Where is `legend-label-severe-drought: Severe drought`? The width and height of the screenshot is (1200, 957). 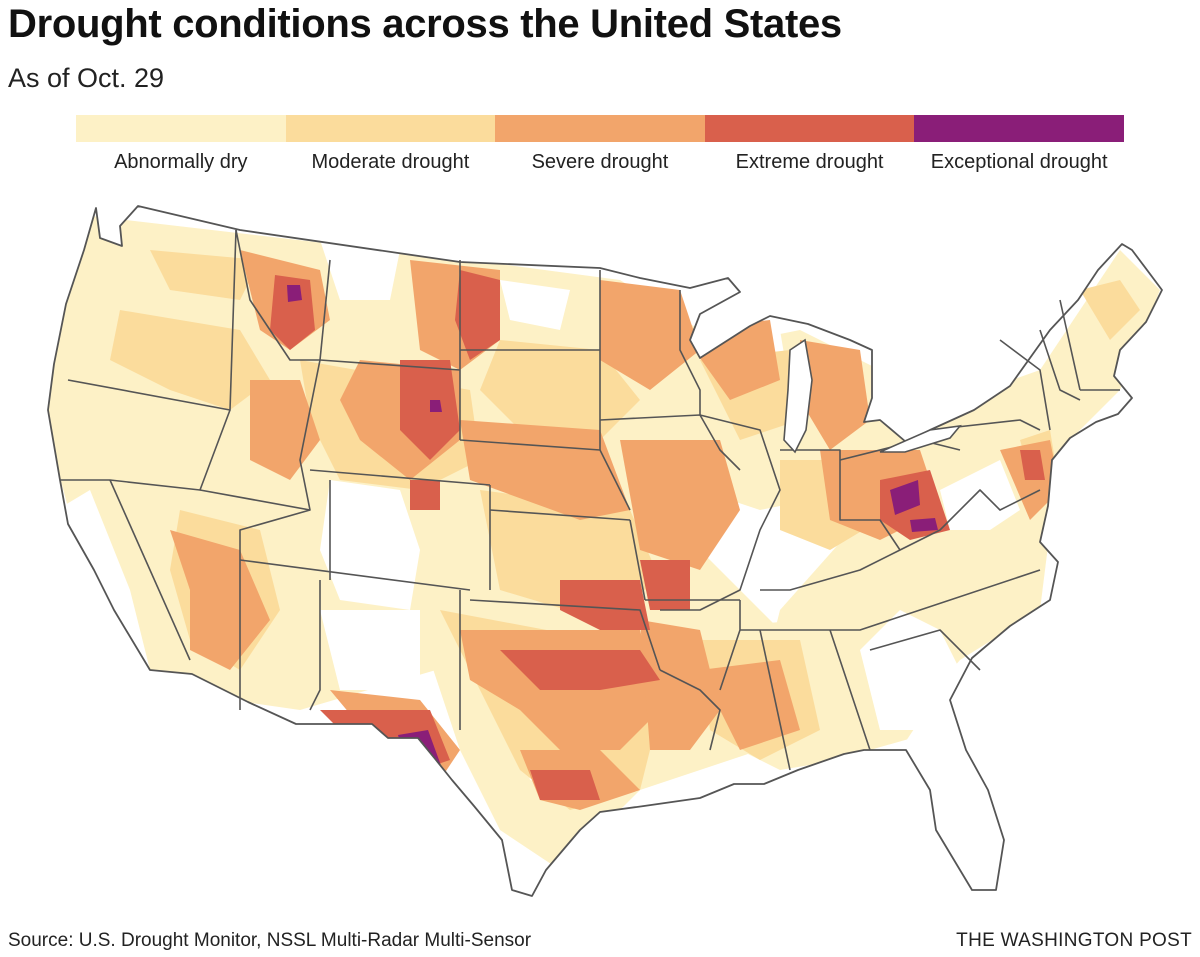 legend-label-severe-drought: Severe drought is located at coordinates (600, 162).